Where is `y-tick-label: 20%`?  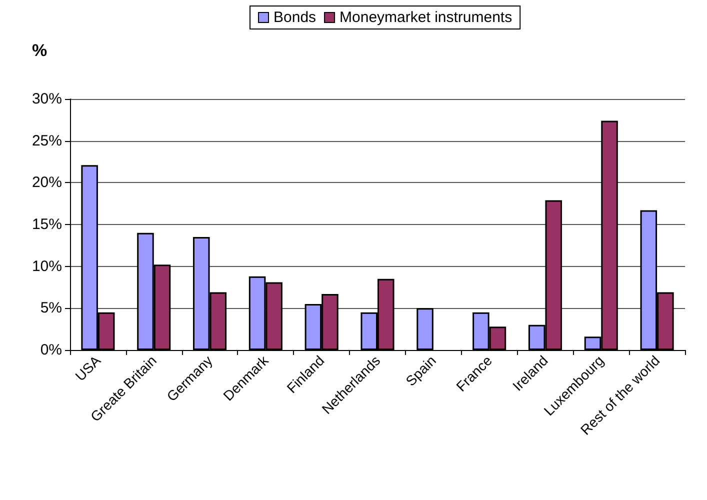 y-tick-label: 20% is located at coordinates (47, 183).